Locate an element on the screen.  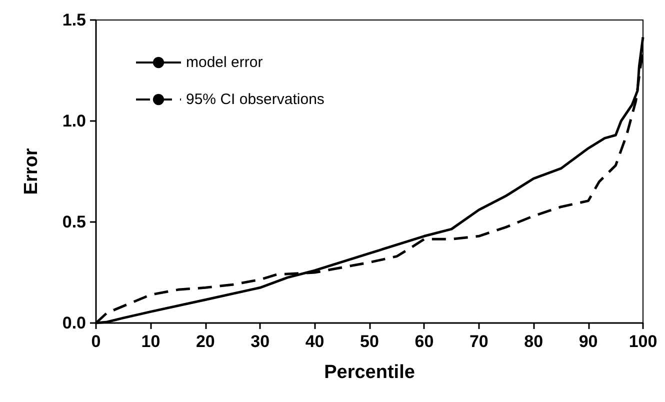
x-tick-label: 40 is located at coordinates (314, 341).